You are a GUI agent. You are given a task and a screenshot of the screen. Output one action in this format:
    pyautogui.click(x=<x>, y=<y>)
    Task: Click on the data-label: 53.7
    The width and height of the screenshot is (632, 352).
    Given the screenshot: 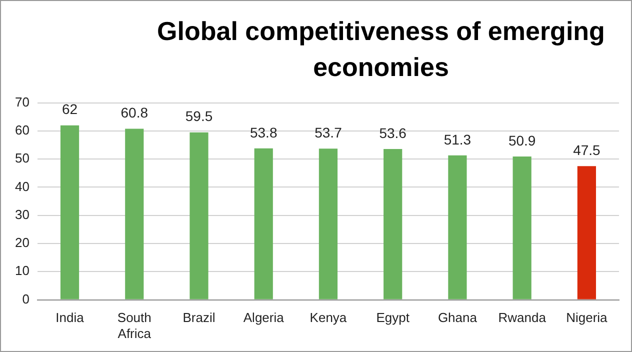 What is the action you would take?
    pyautogui.click(x=328, y=132)
    